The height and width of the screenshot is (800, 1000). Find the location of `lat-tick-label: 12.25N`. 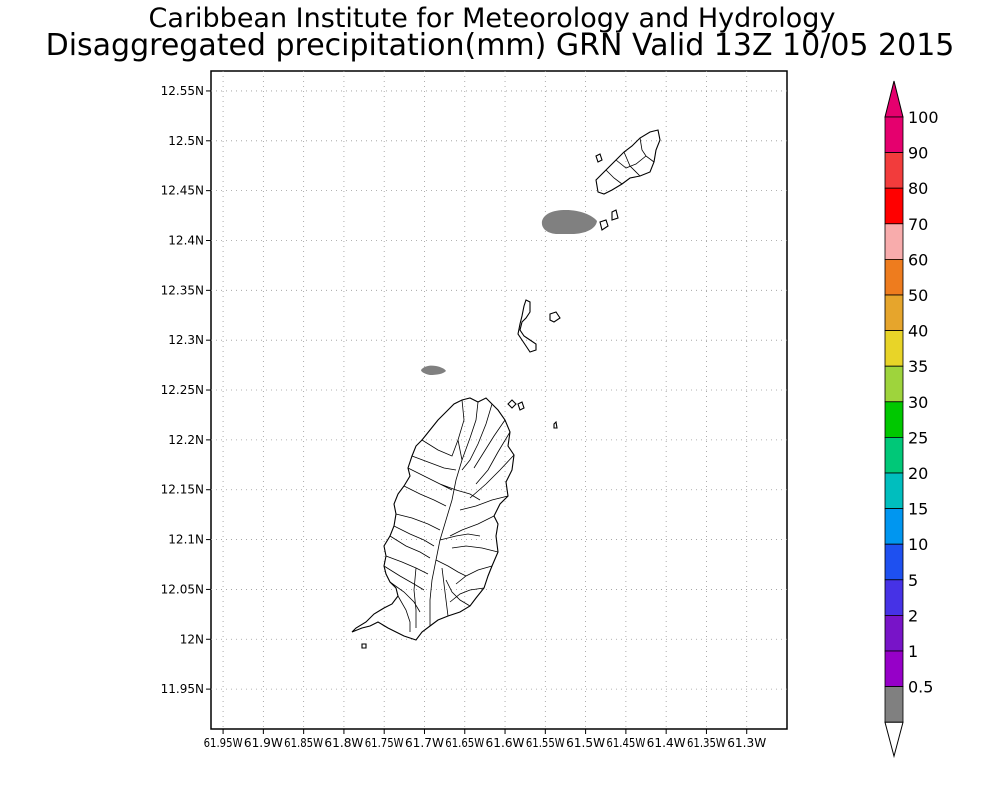

lat-tick-label: 12.25N is located at coordinates (182, 390).